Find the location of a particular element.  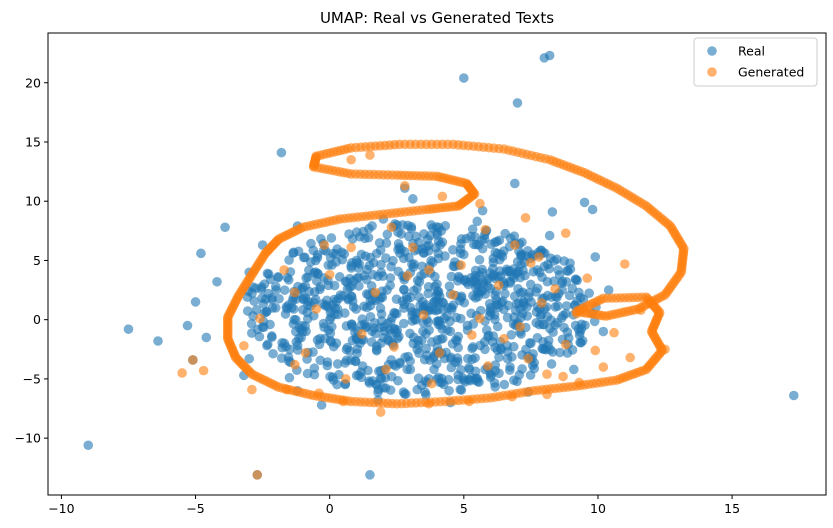

y-tick-label: 5 is located at coordinates (37, 260).